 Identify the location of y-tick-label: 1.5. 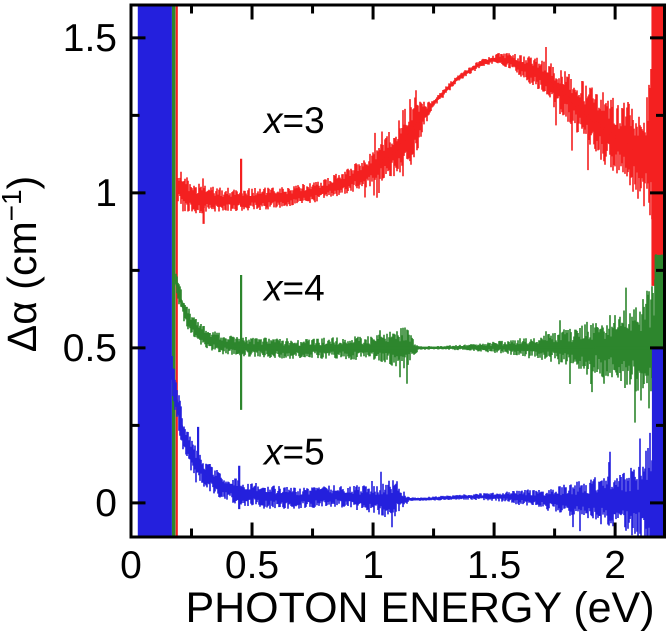
(90, 38).